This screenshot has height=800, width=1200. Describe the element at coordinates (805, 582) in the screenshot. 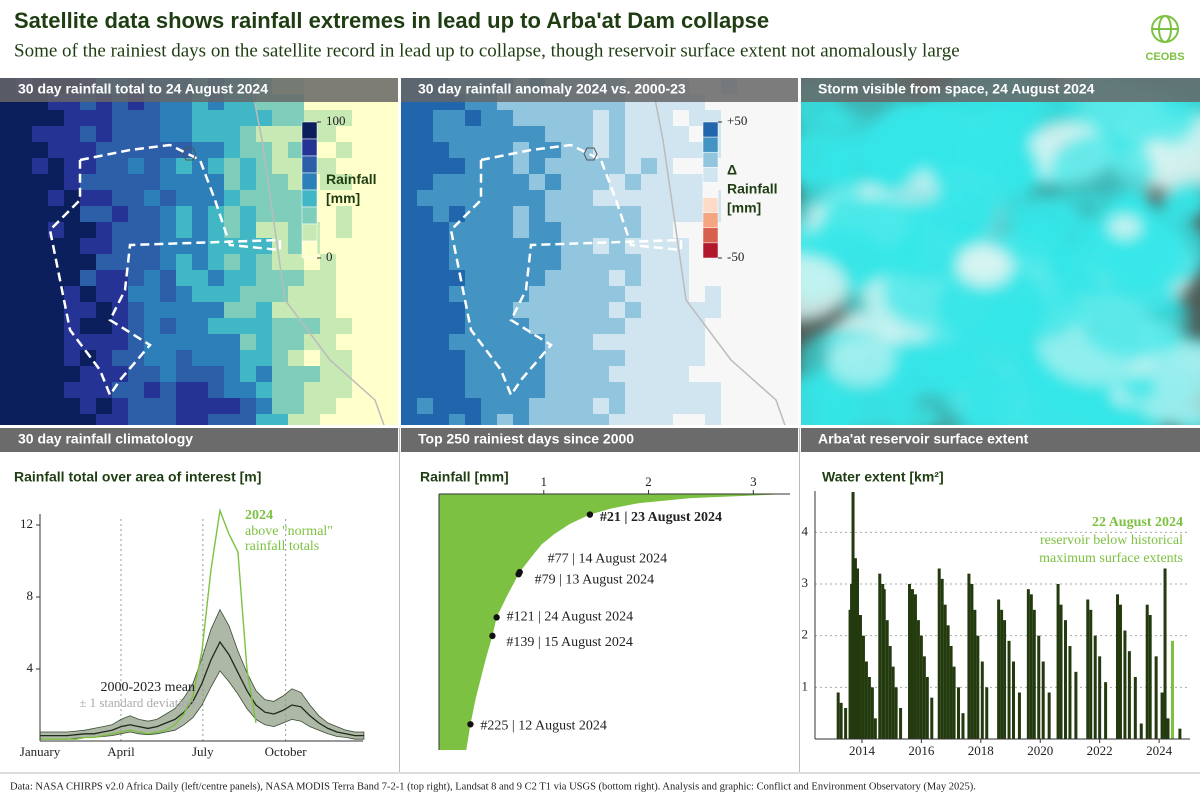

I see `y-tick-label: 3` at that location.